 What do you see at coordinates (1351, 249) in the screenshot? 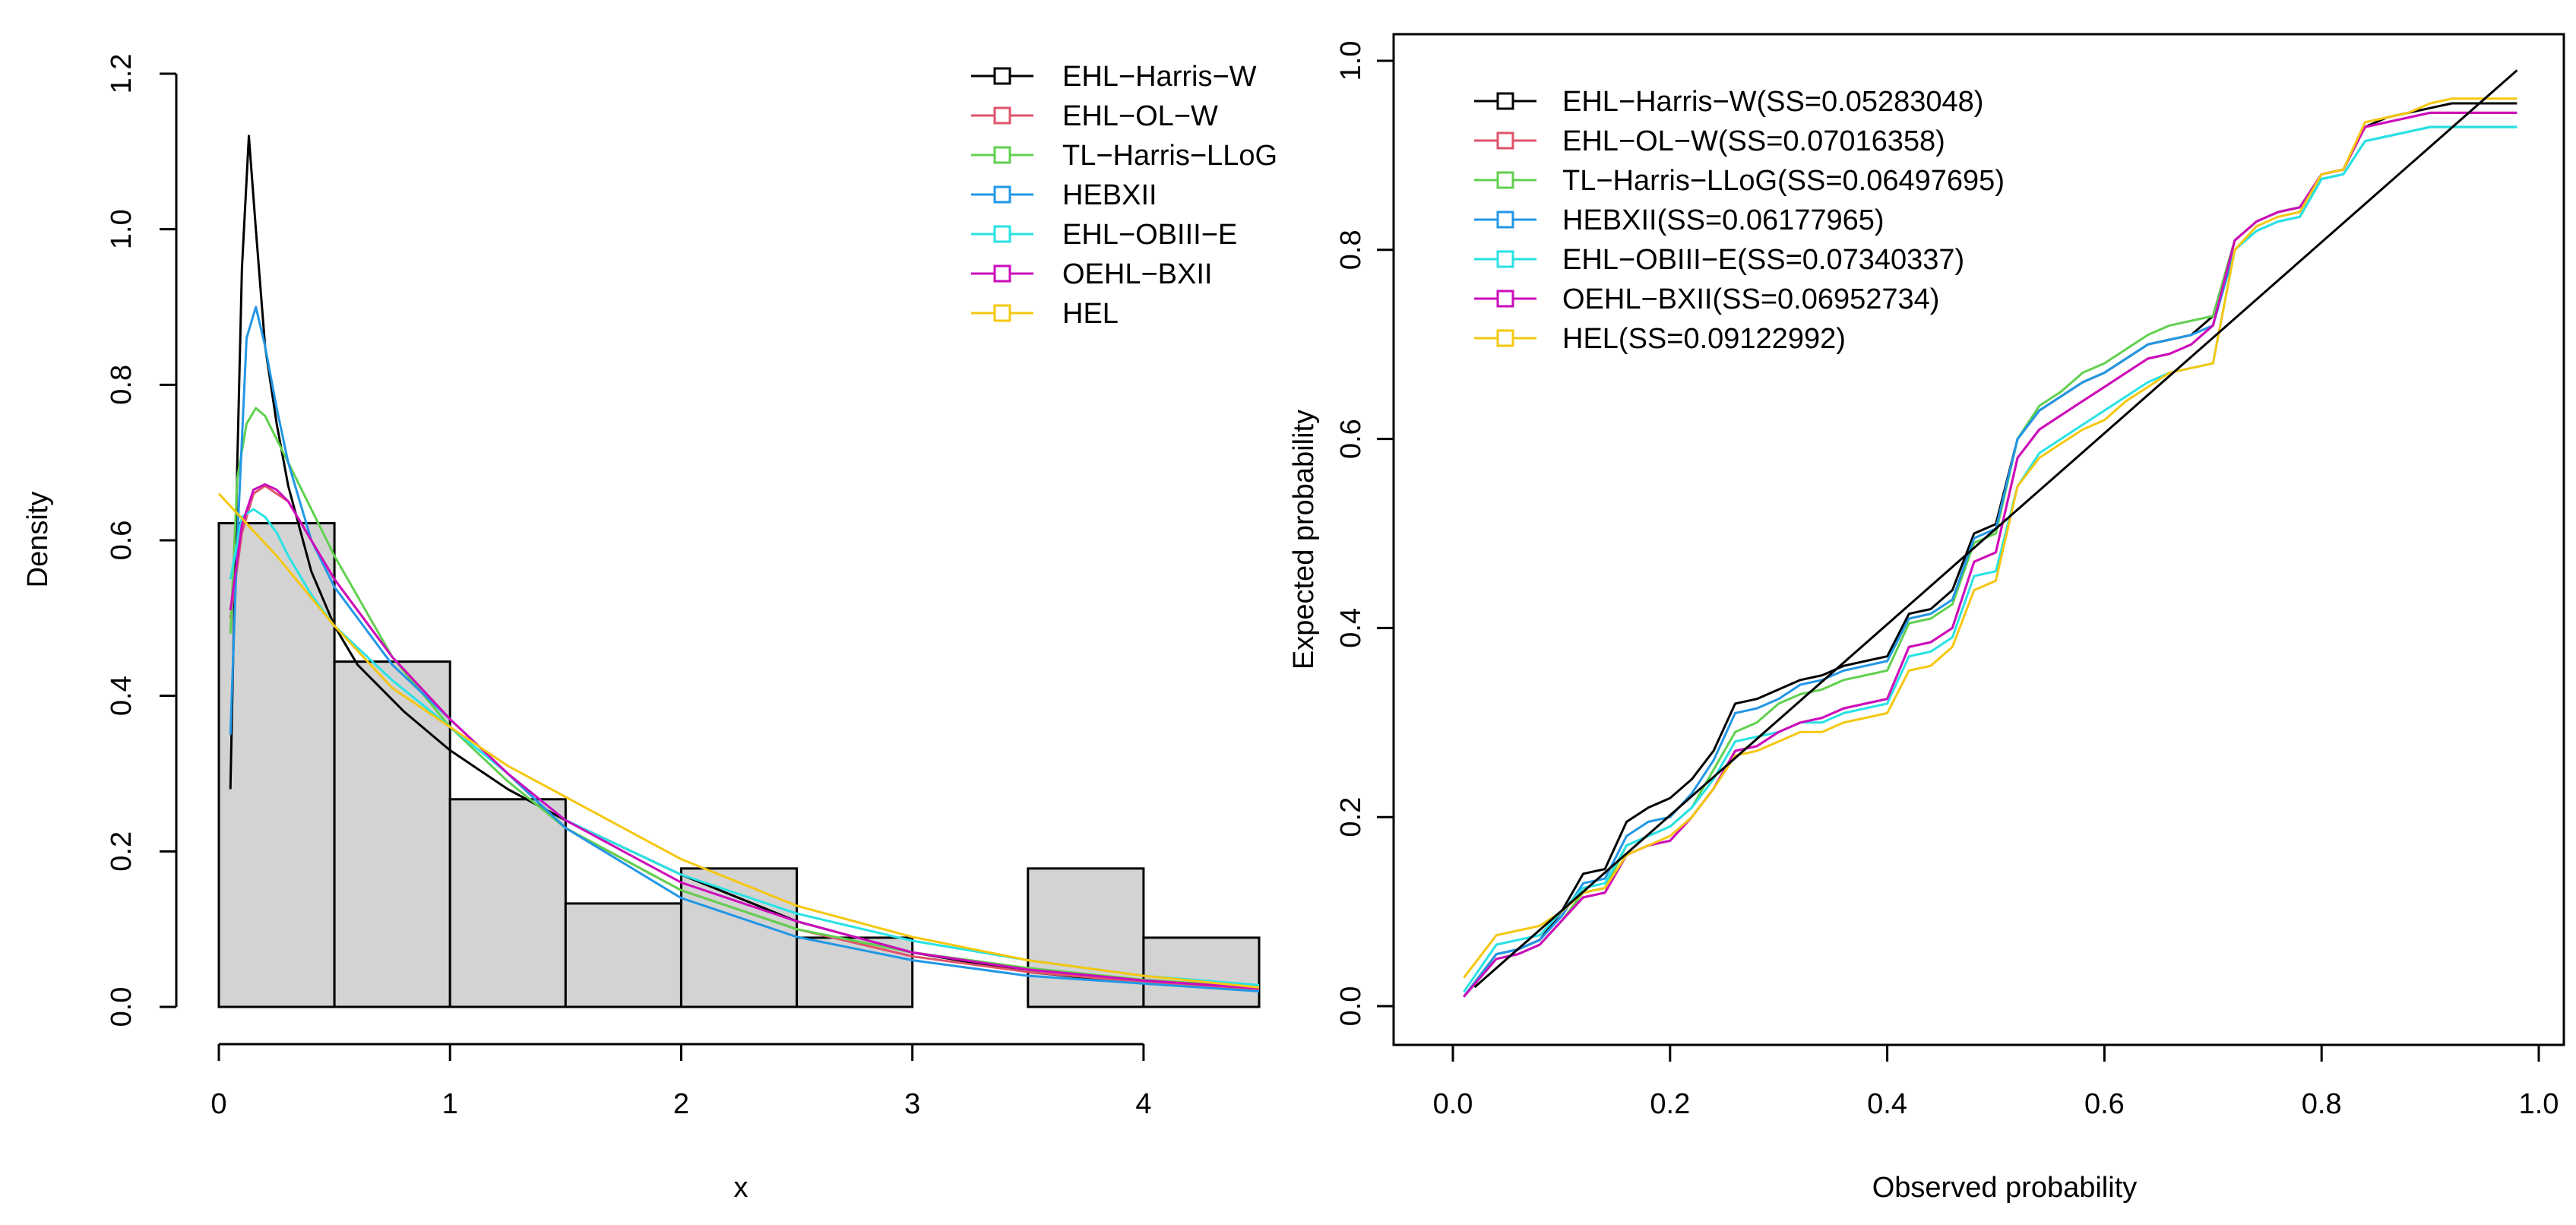
I see `pp-y-tick-label-4: 0.8` at bounding box center [1351, 249].